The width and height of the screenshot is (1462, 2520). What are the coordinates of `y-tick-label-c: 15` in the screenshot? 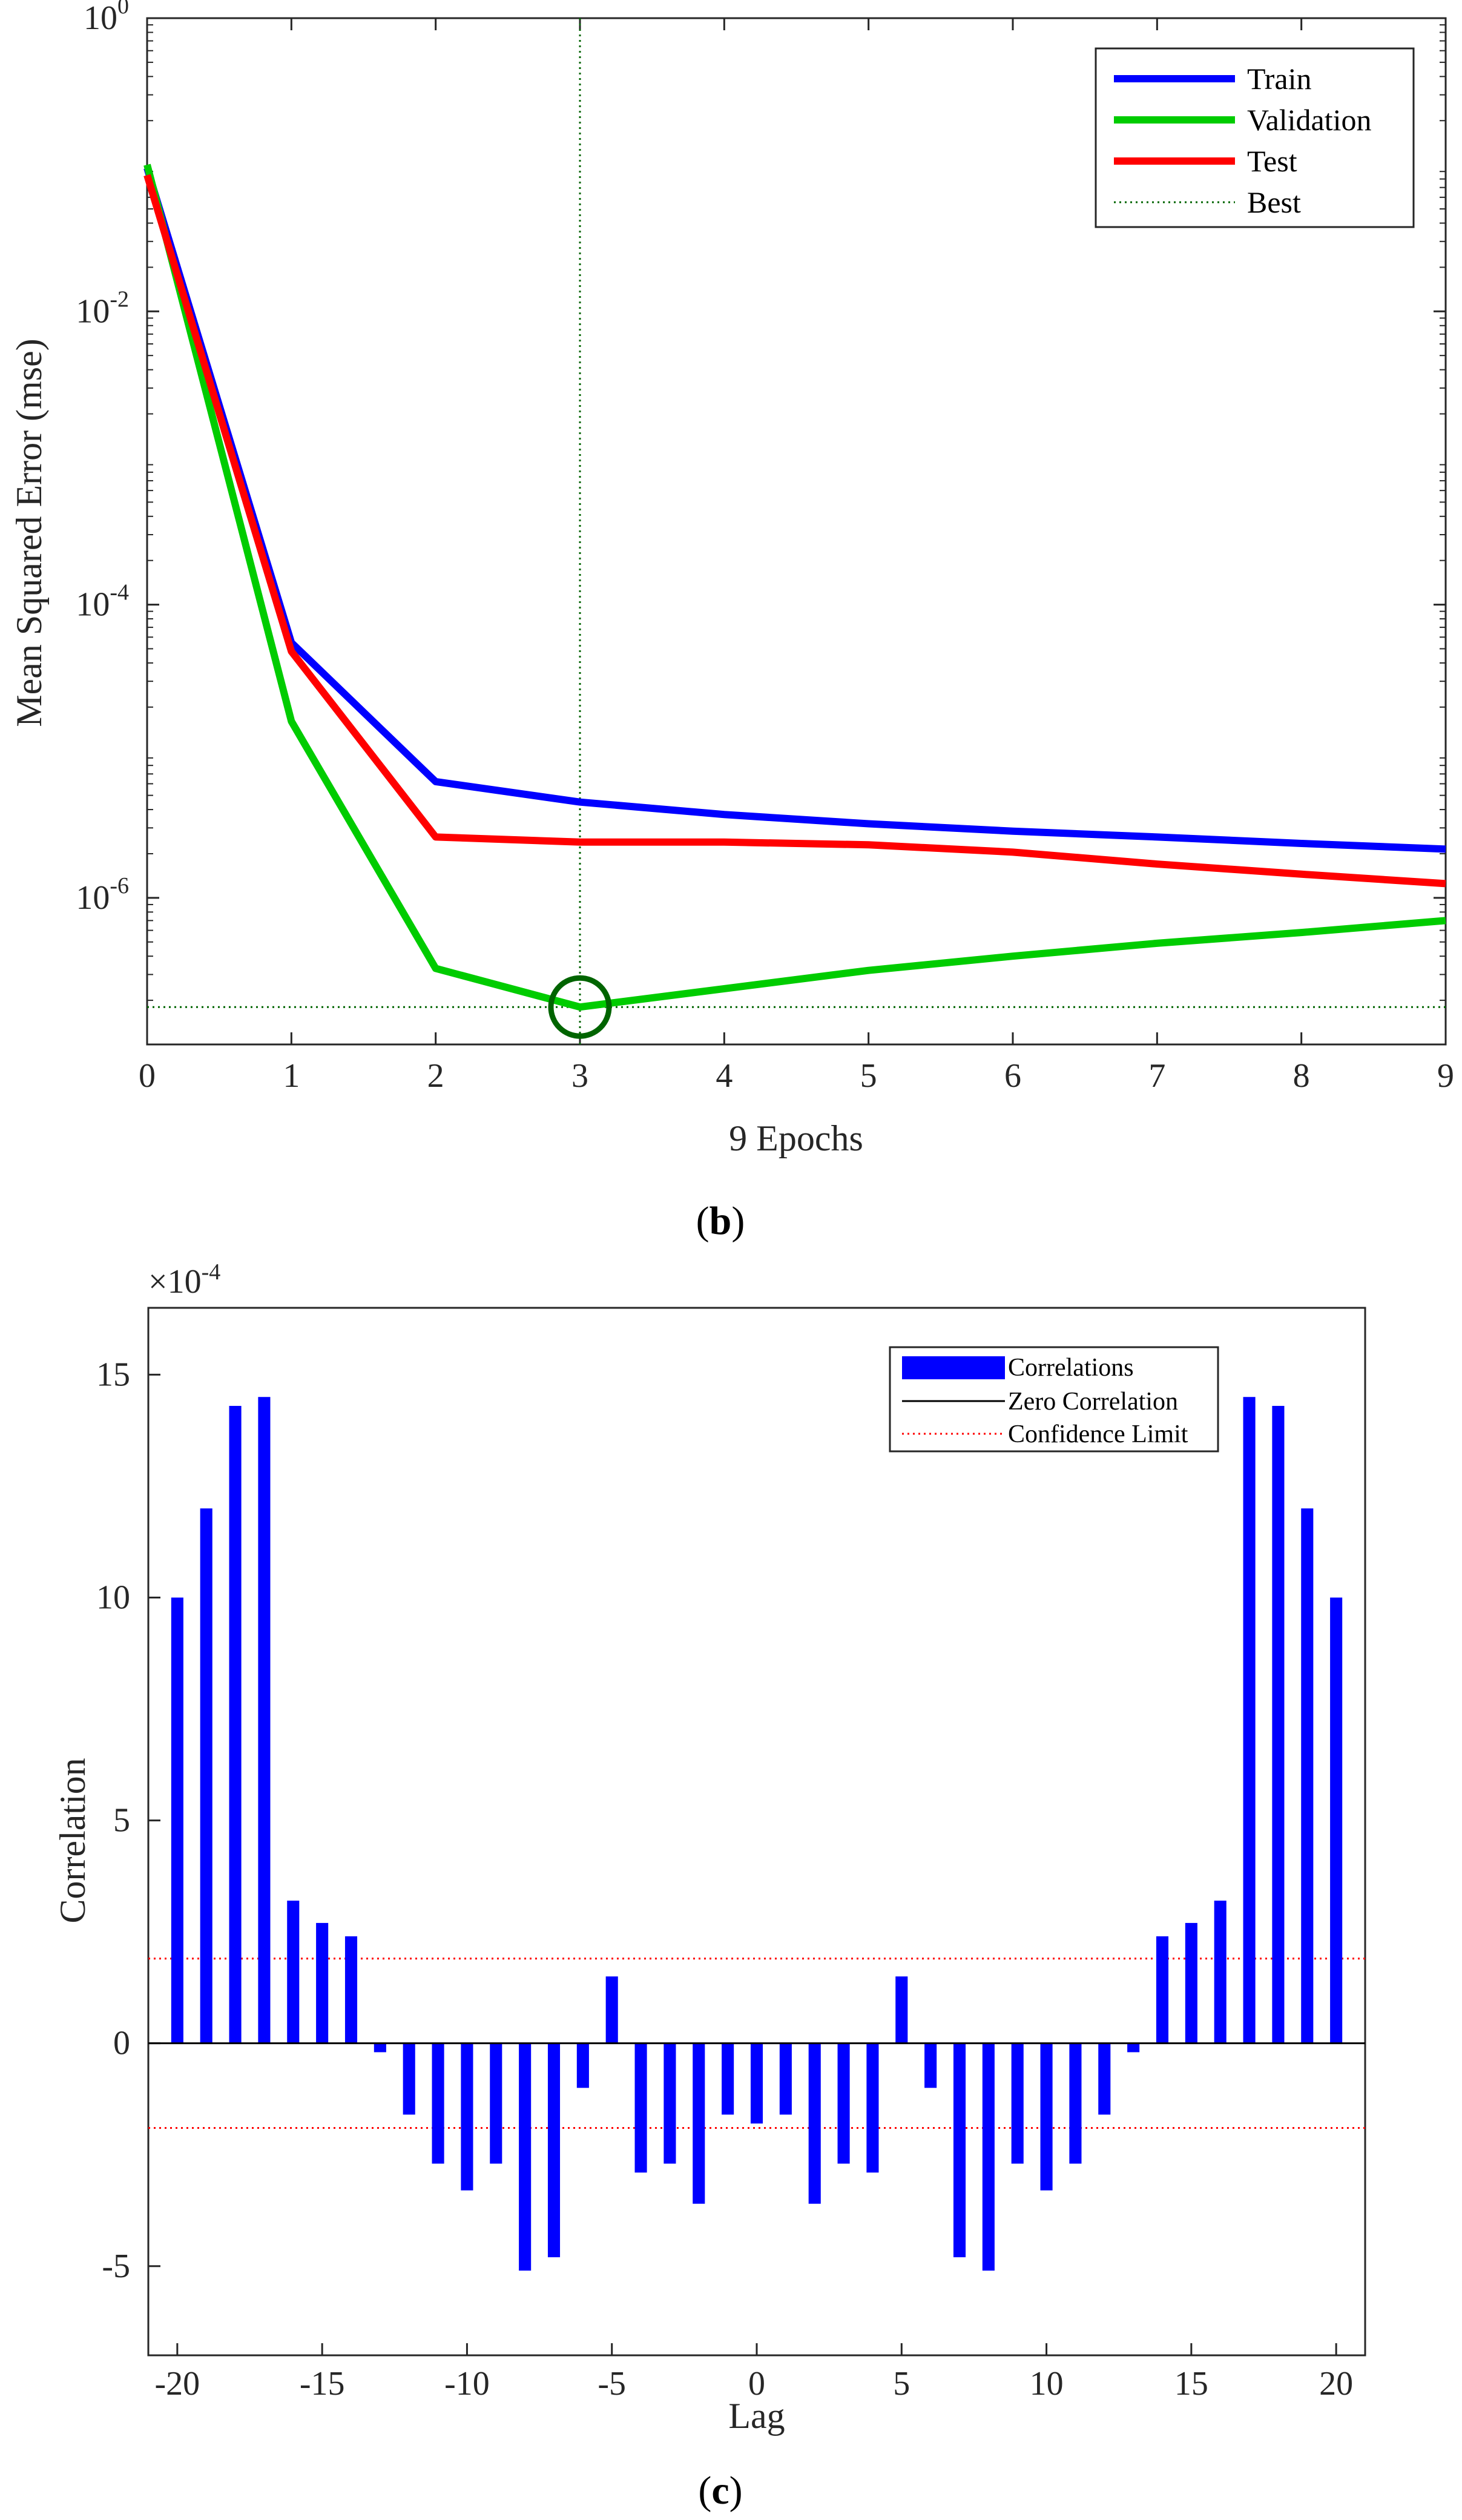 It's located at (113, 1374).